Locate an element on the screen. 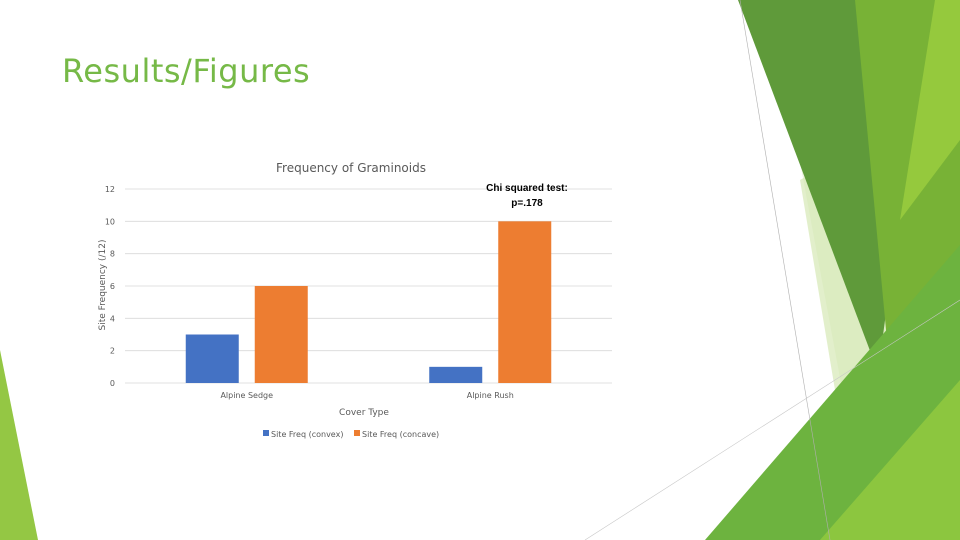 The image size is (960, 540). x-tick-label: Alpine Rush is located at coordinates (490, 395).